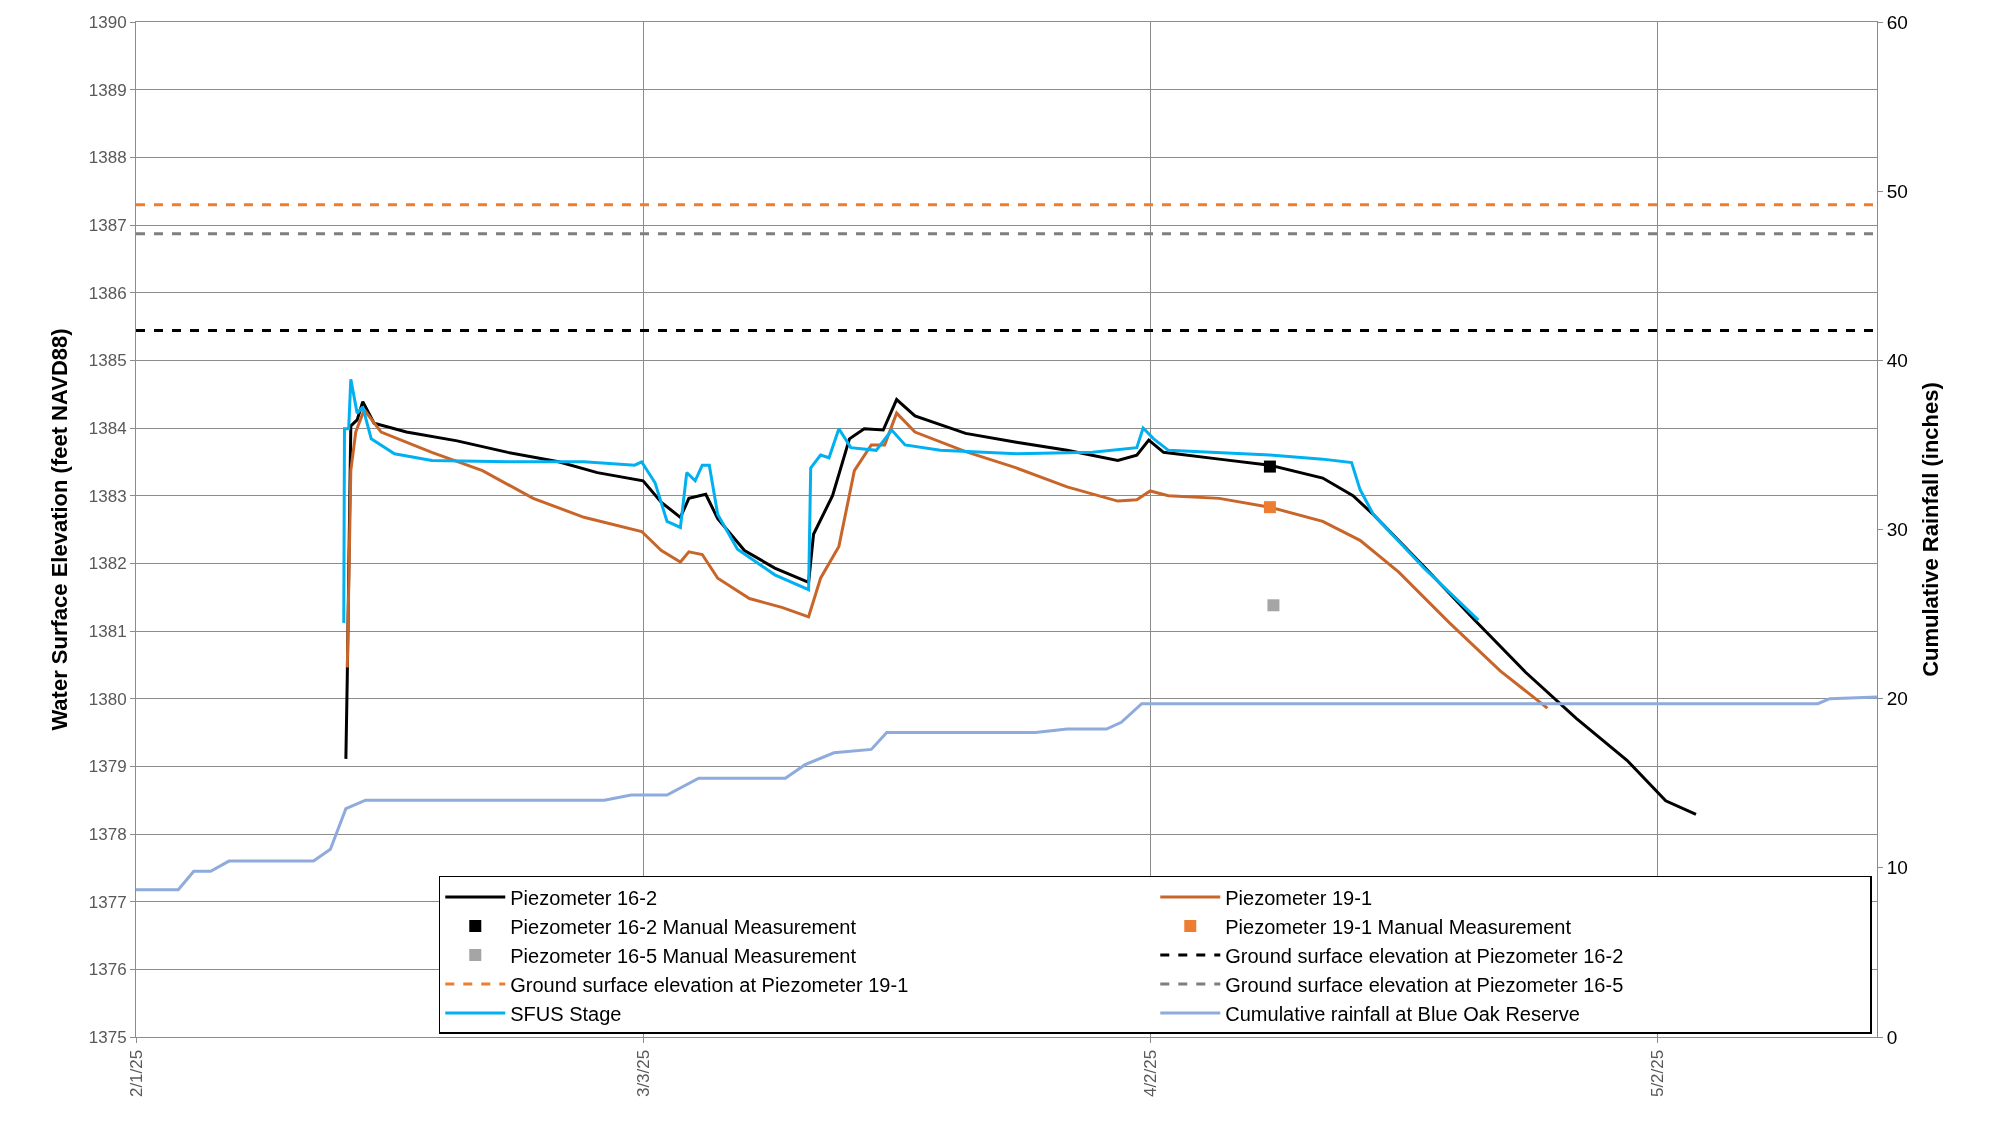 This screenshot has width=1993, height=1124. I want to click on y2-tick-label: 30, so click(1897, 530).